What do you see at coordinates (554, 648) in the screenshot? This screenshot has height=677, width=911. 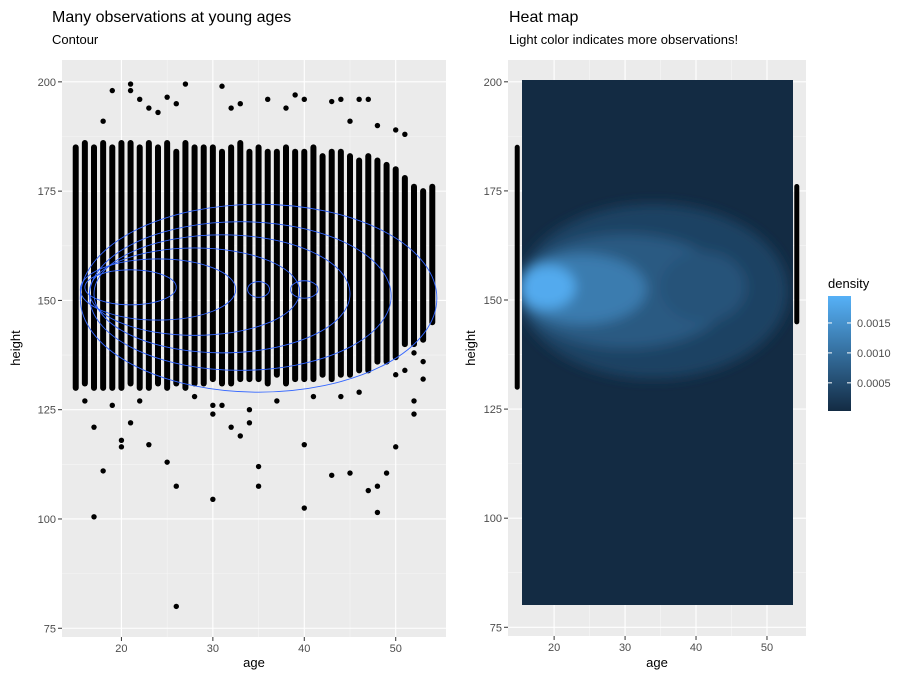 I see `x-tick-label: 20` at bounding box center [554, 648].